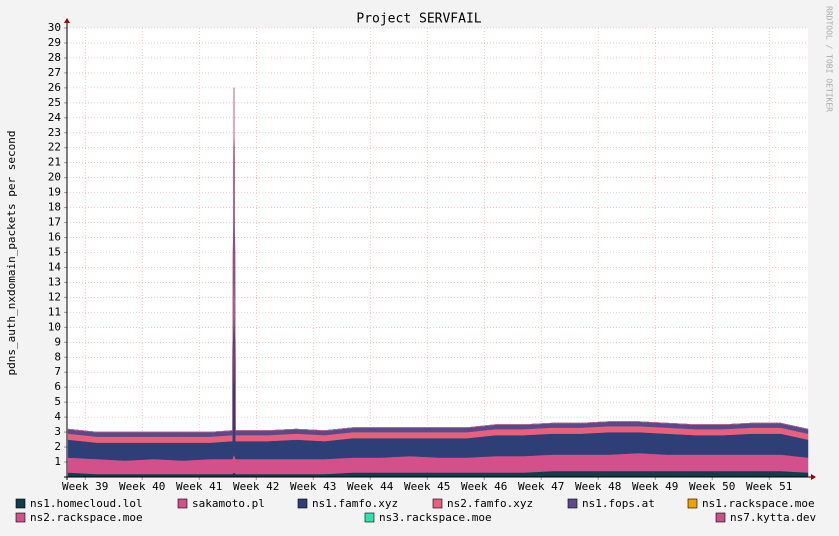 This screenshot has width=839, height=536. What do you see at coordinates (54, 162) in the screenshot?
I see `y-tick-label: 21` at bounding box center [54, 162].